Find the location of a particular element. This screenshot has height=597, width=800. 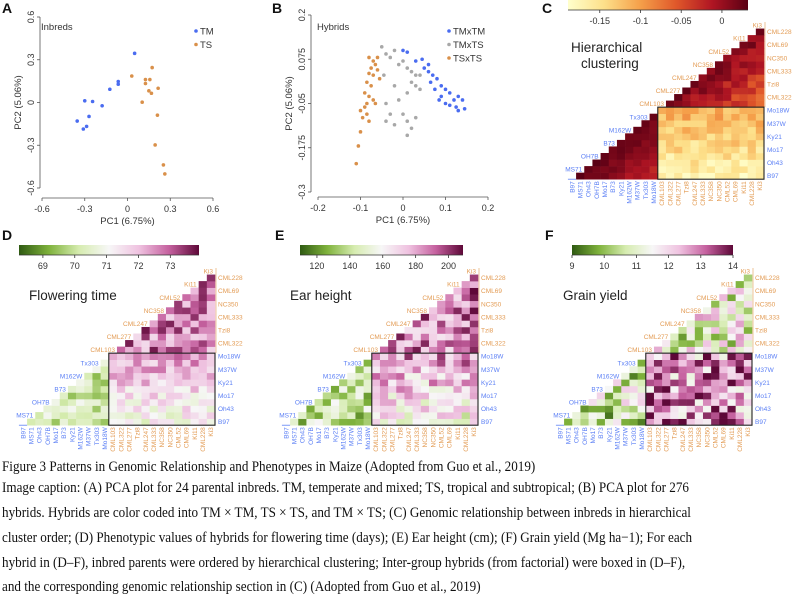

row-label: Oh43 is located at coordinates (489, 409).